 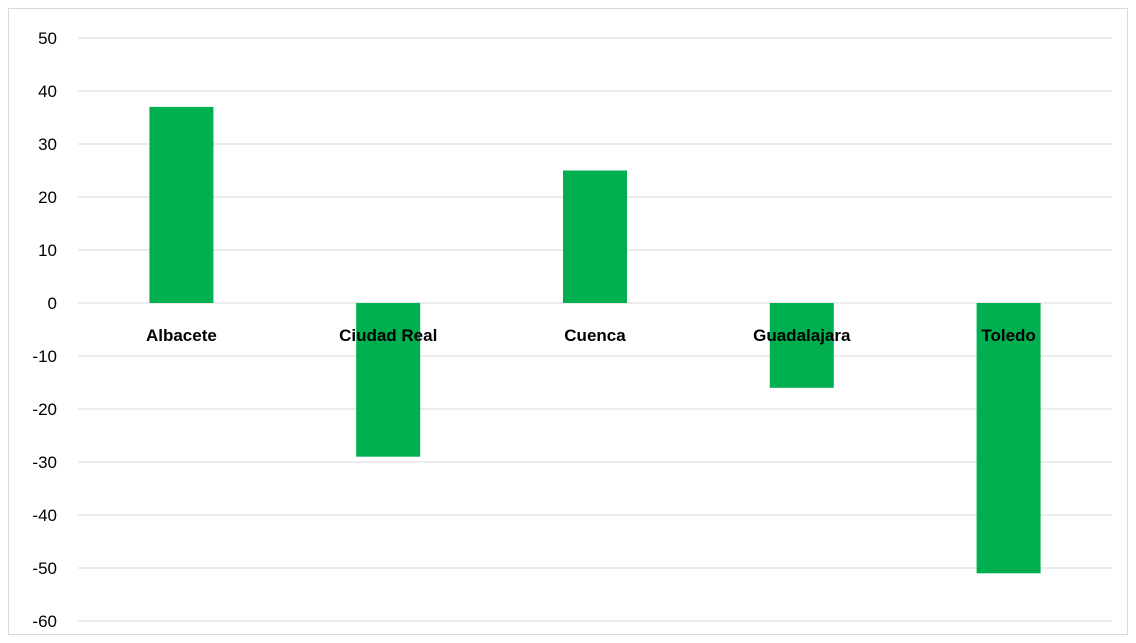 What do you see at coordinates (1008, 335) in the screenshot?
I see `category-label: Toledo` at bounding box center [1008, 335].